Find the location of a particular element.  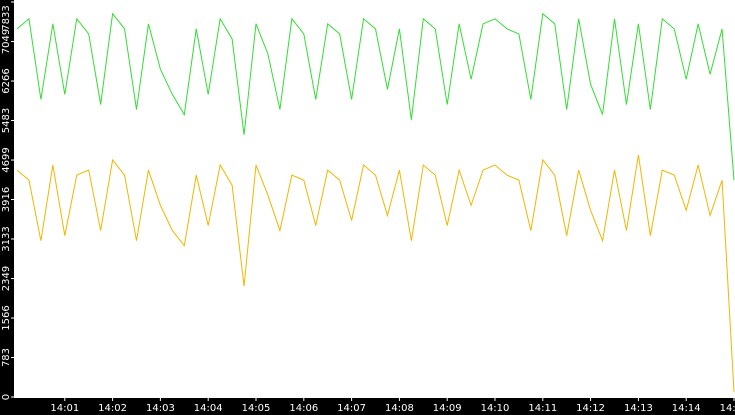

y-tick-label: 783 is located at coordinates (6, 357).